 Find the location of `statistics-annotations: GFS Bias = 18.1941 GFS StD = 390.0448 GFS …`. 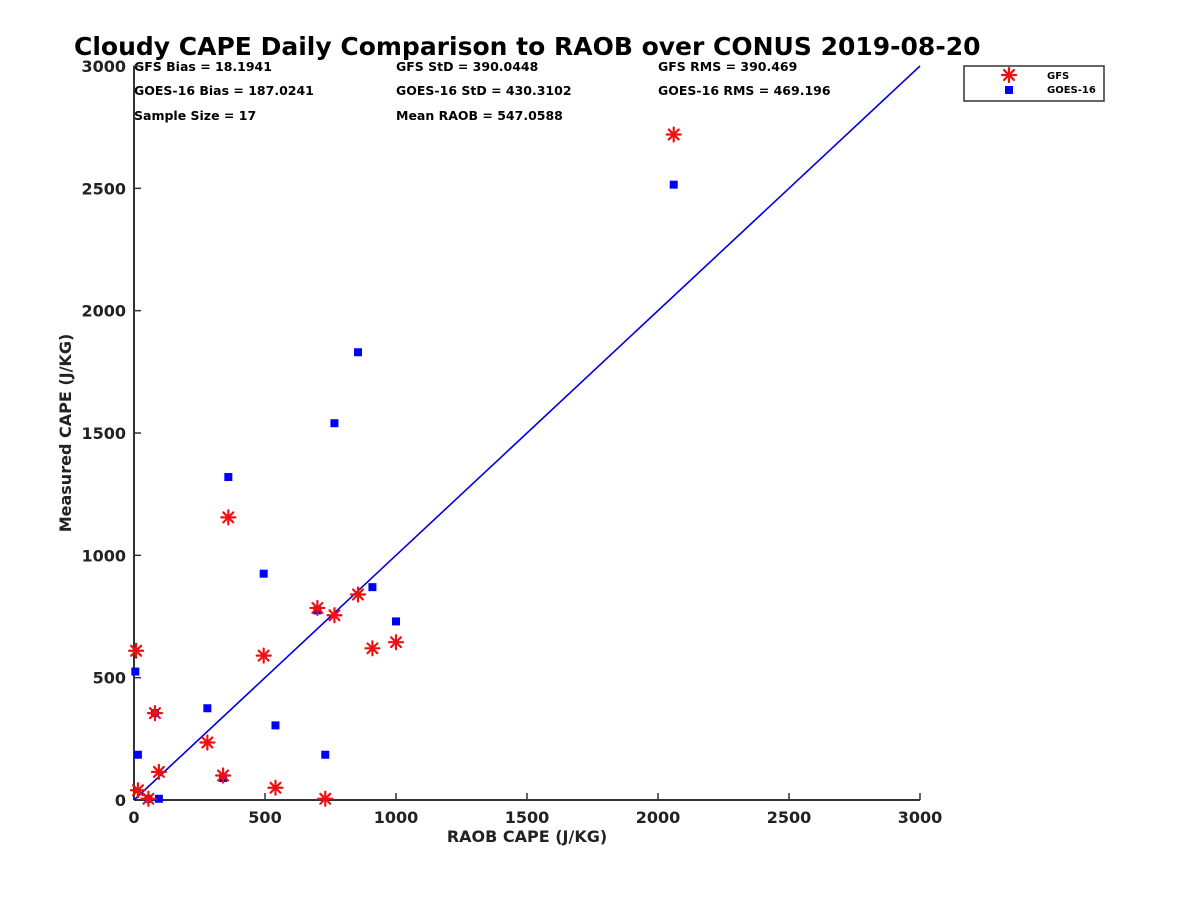

statistics-annotations: GFS Bias = 18.1941 GFS StD = 390.0448 GFS … is located at coordinates (482, 91).